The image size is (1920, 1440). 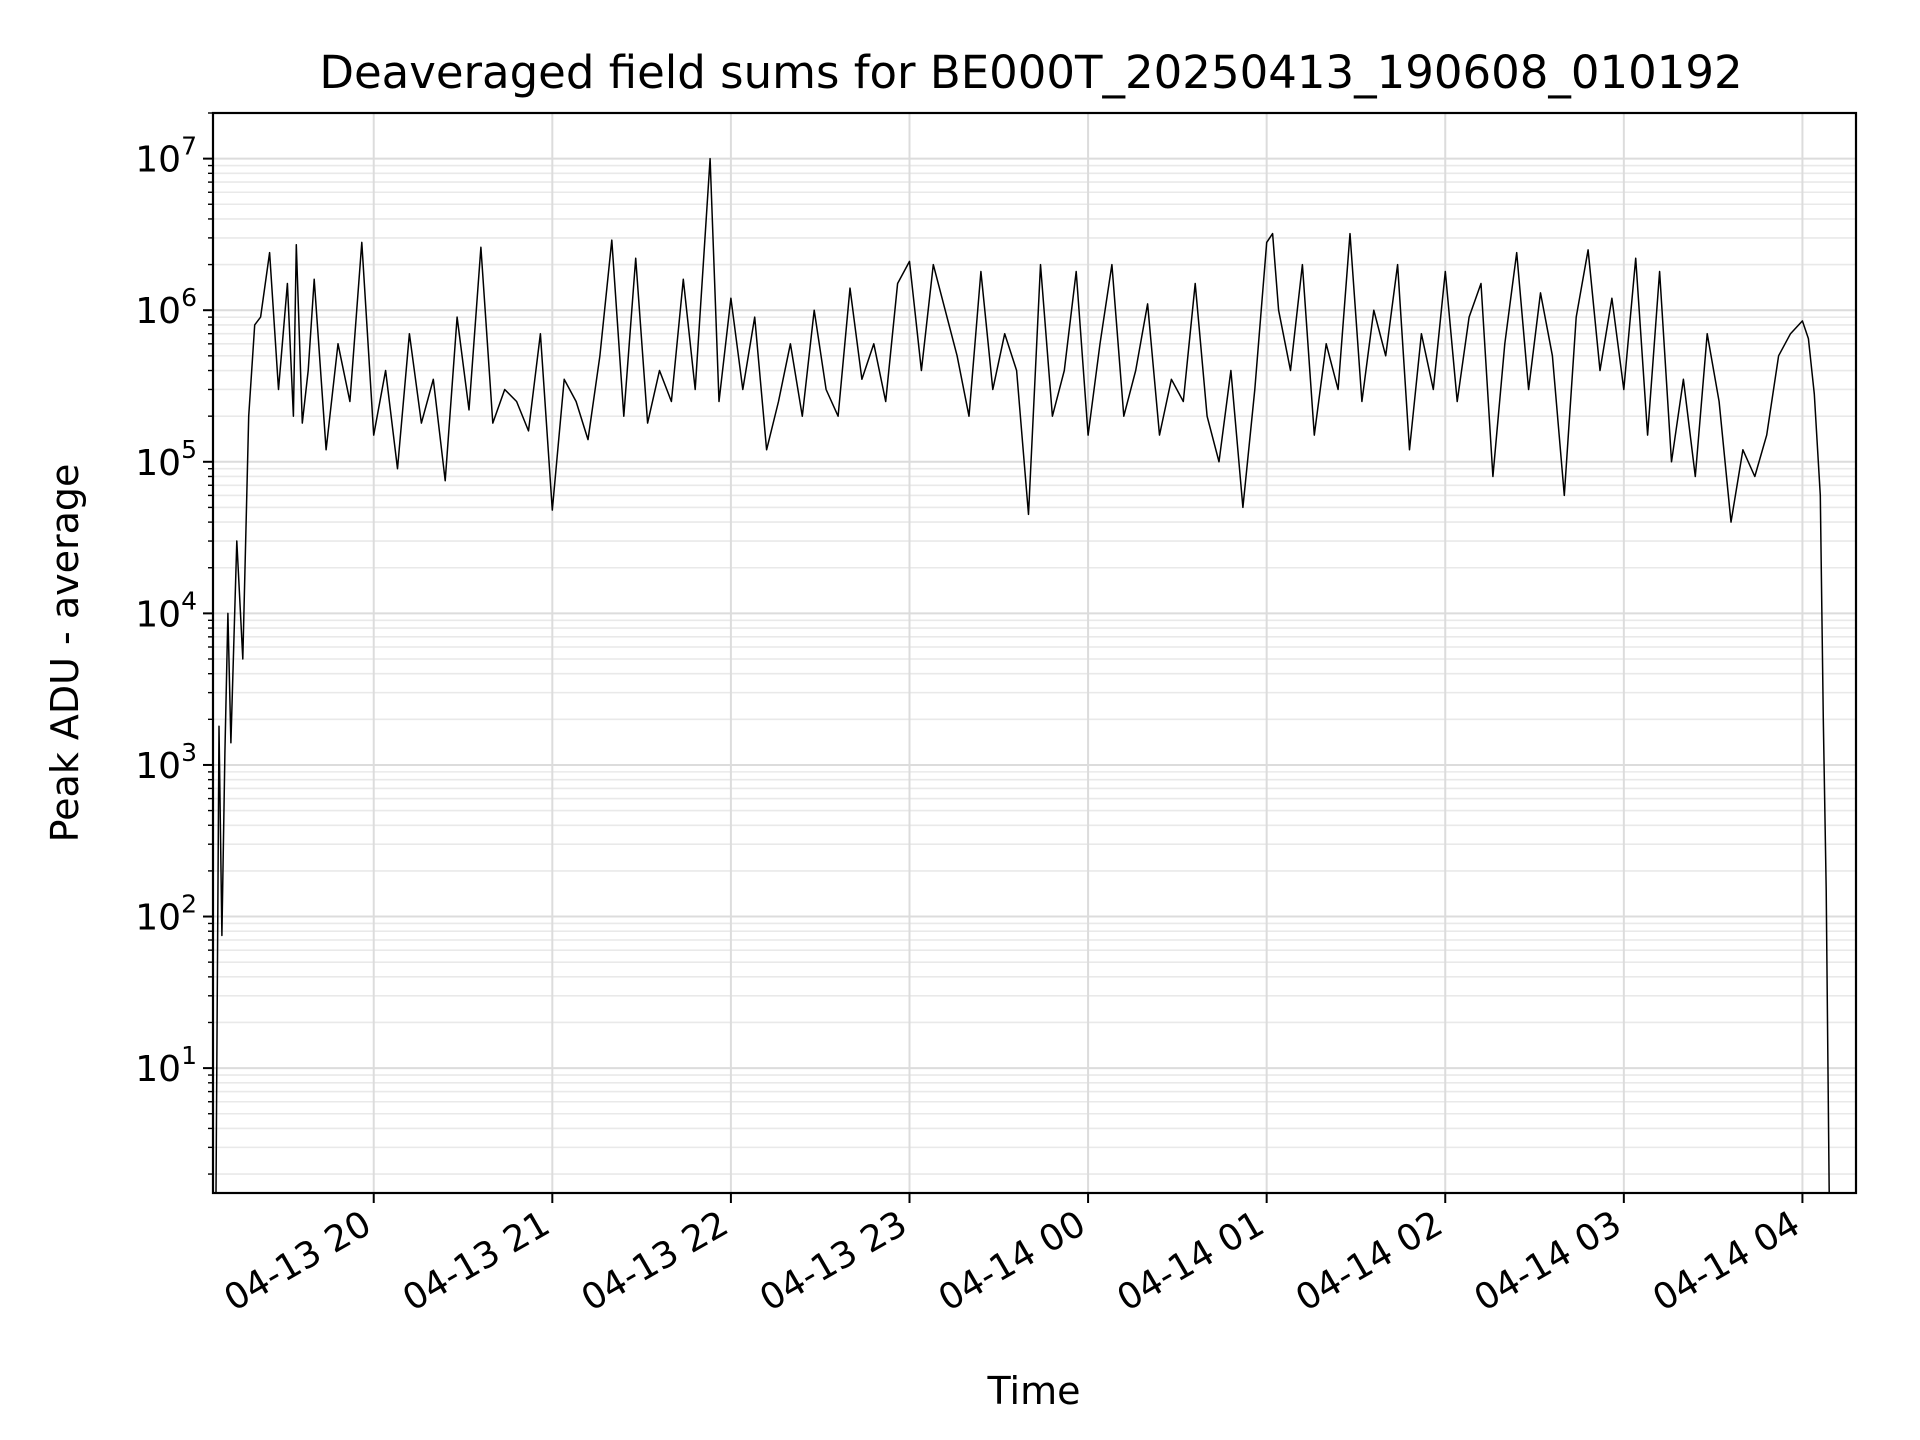 What do you see at coordinates (189, 1055) in the screenshot?
I see `y-tick-exponent: 1` at bounding box center [189, 1055].